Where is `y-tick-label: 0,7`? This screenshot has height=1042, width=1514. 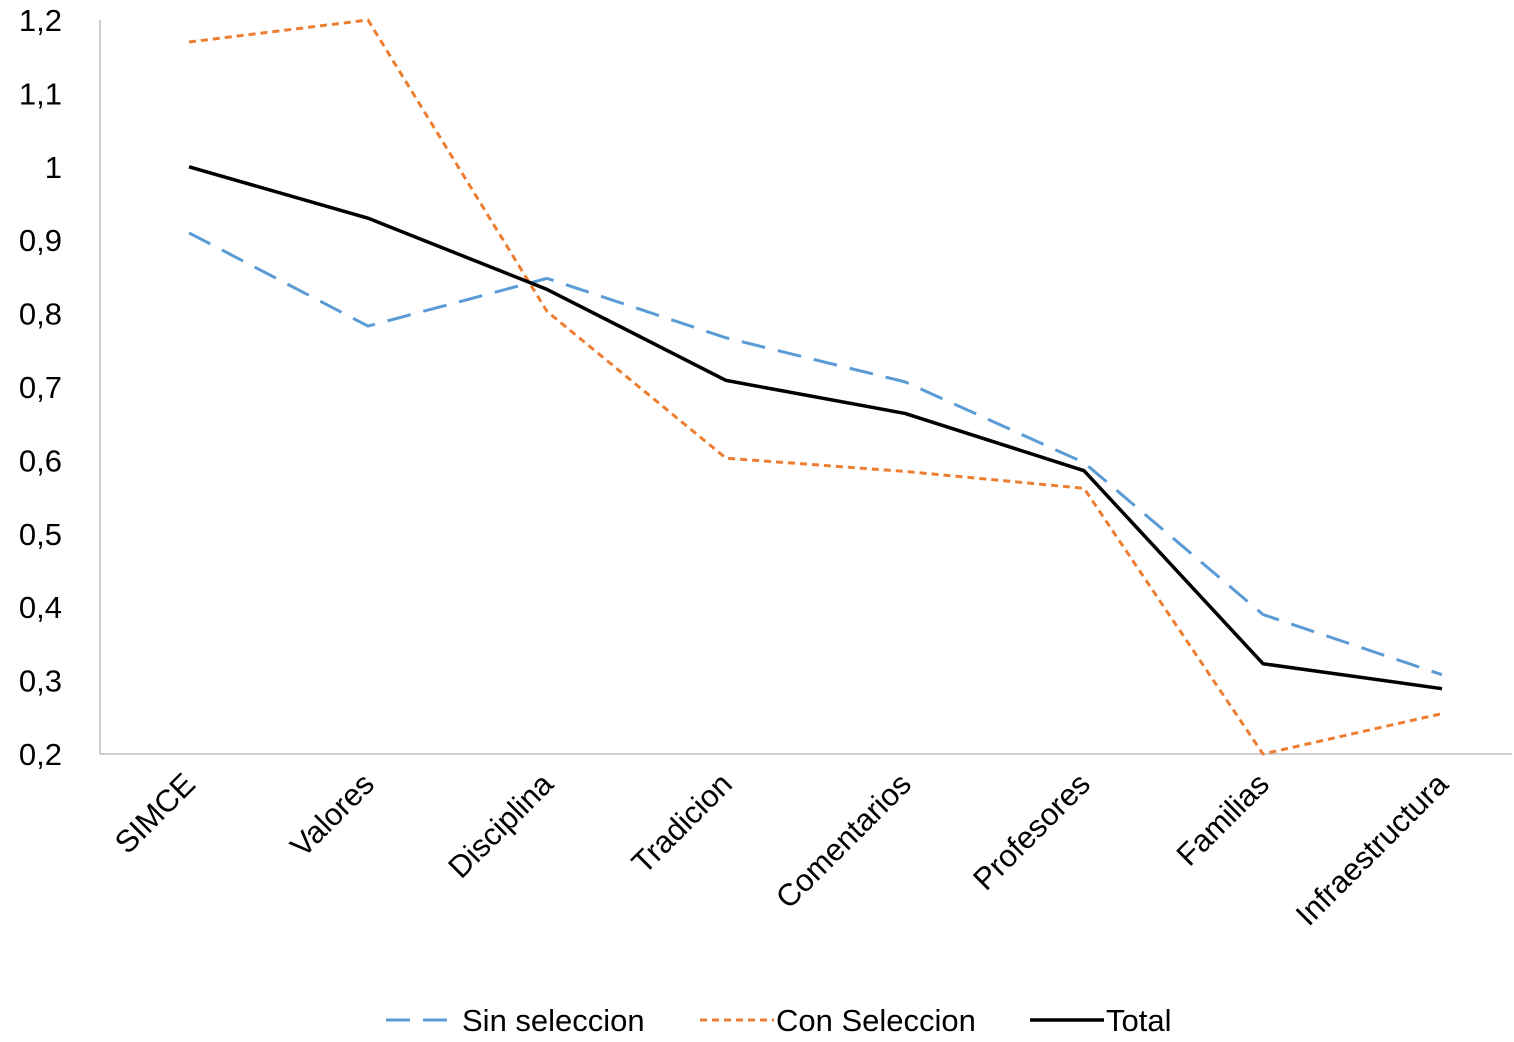
y-tick-label: 0,7 is located at coordinates (40, 387).